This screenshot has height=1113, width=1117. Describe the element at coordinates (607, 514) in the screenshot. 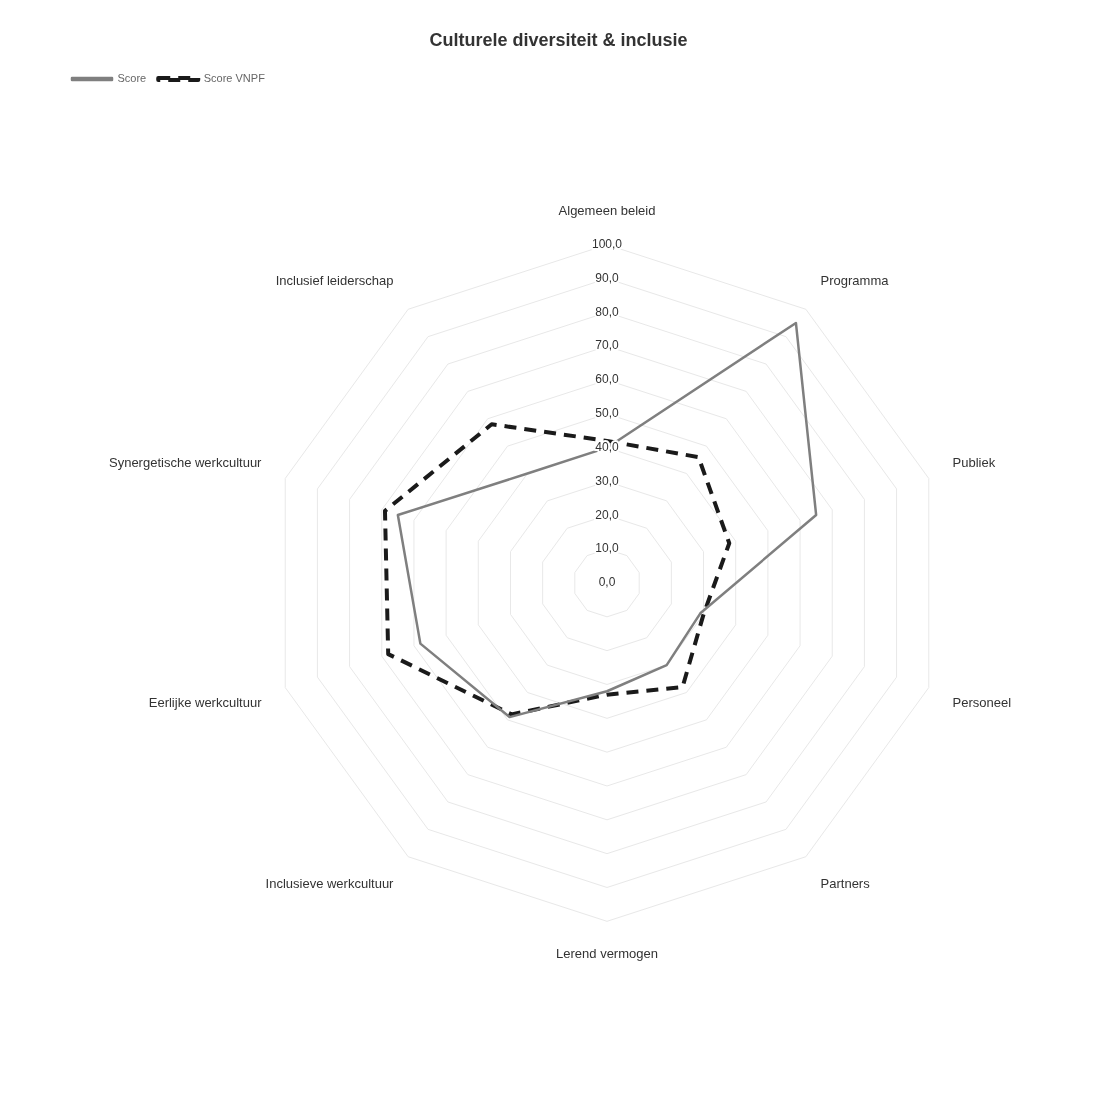

I see `y-tick-label: 20,0` at that location.